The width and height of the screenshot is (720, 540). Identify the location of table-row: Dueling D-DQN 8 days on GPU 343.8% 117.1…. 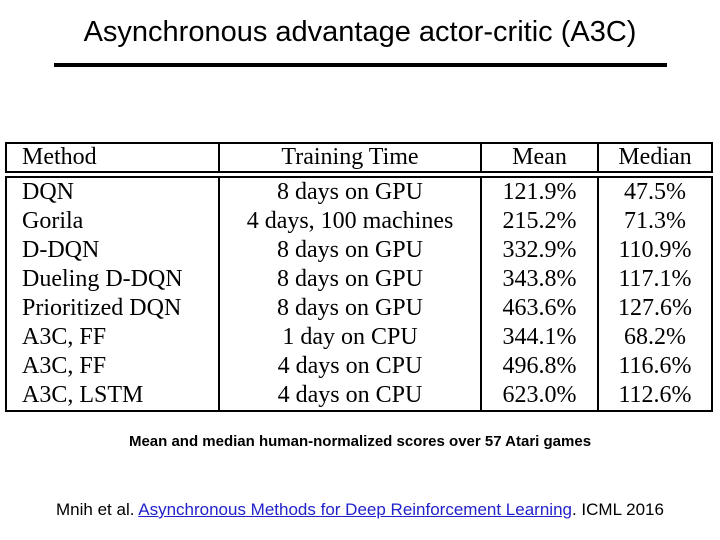
(359, 279).